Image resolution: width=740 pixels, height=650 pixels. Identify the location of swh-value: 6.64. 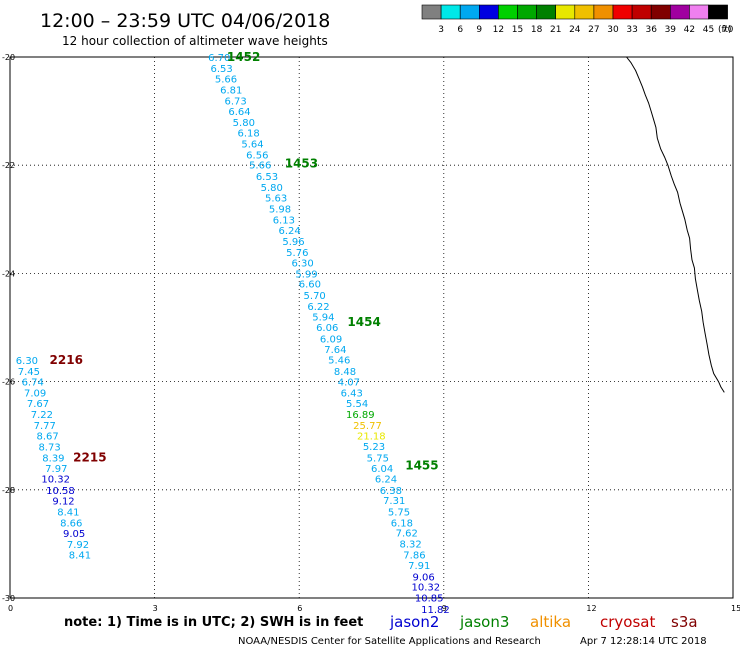
(239, 112).